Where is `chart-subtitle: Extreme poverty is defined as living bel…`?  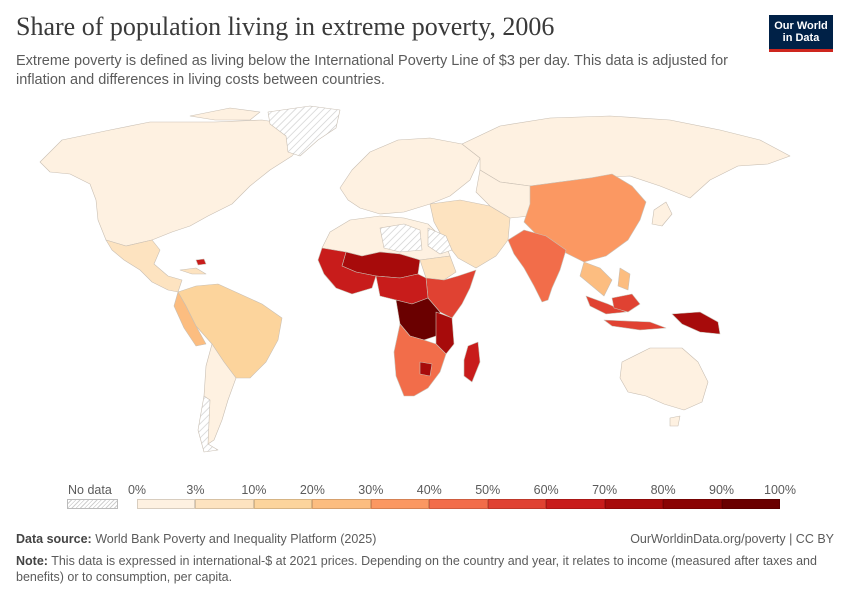 chart-subtitle: Extreme poverty is defined as living bel… is located at coordinates (372, 70).